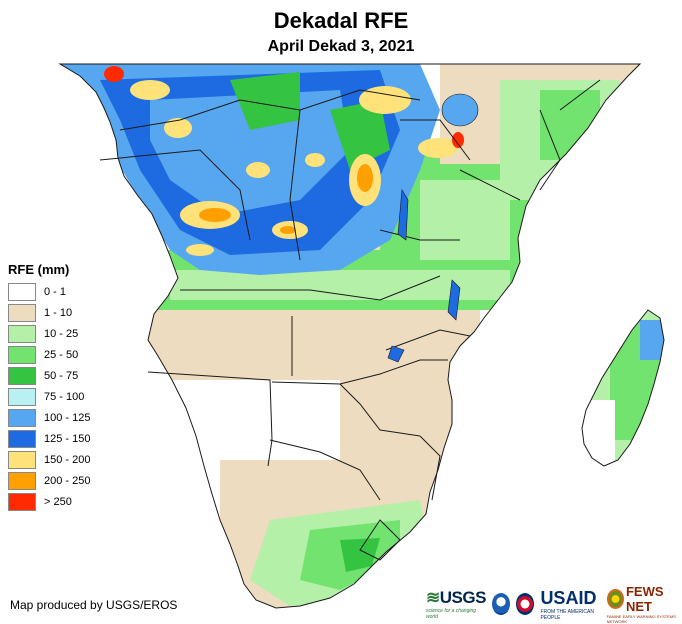  Describe the element at coordinates (94, 605) in the screenshot. I see `map-credit: Map produced by USGS/EROS` at that location.